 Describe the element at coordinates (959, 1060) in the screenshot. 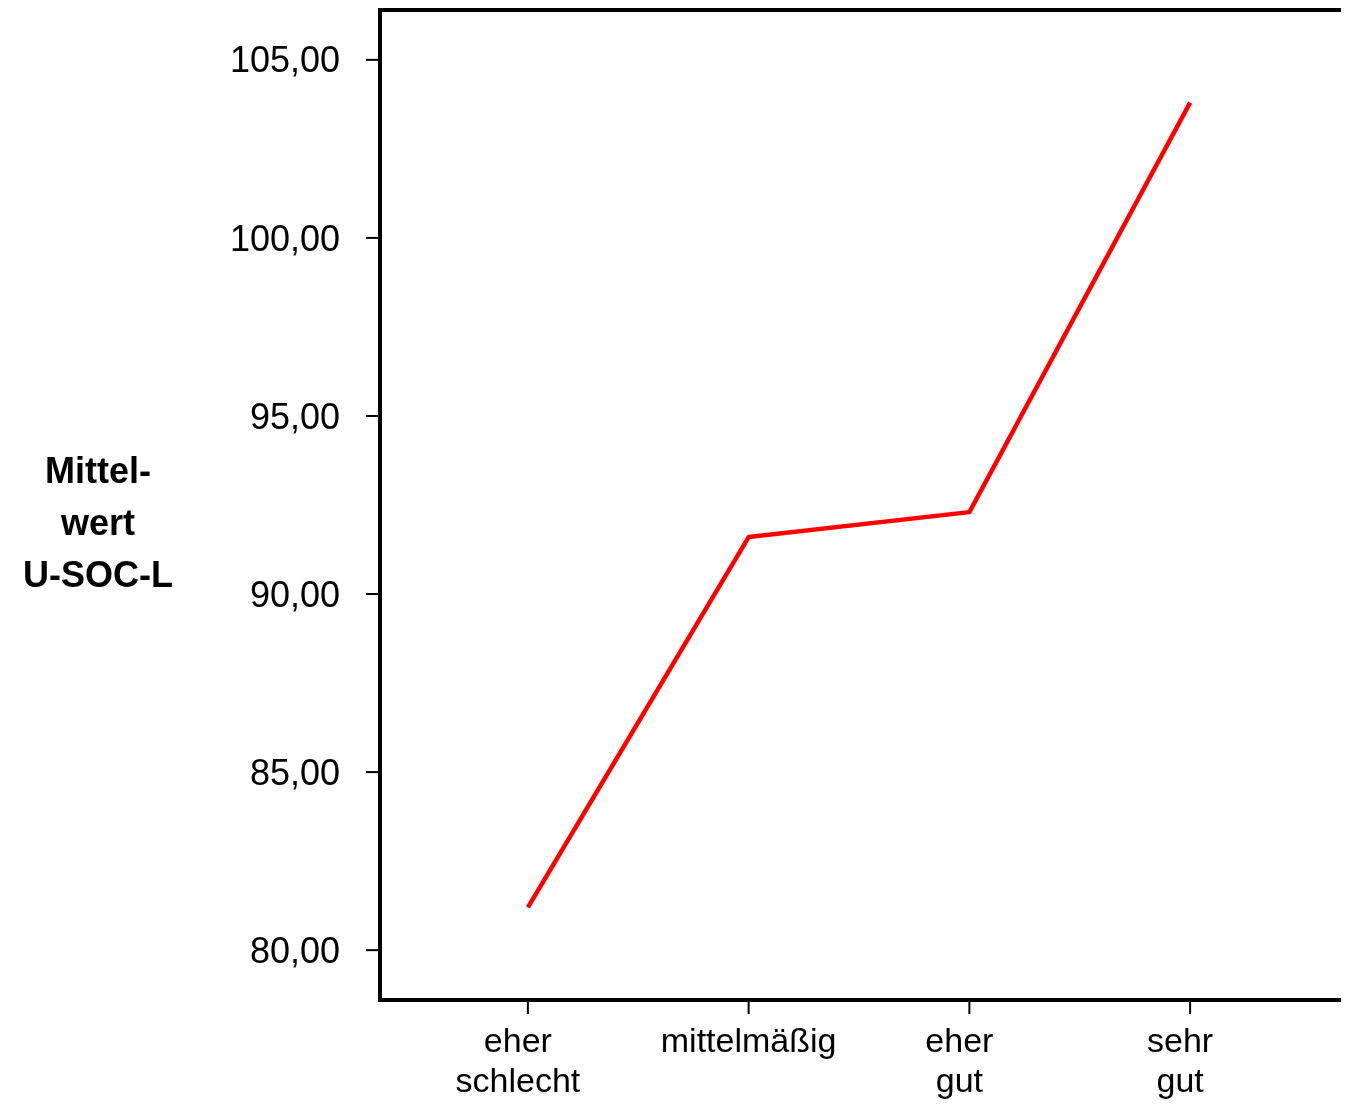

I see `x-tick-label: eher gut` at that location.